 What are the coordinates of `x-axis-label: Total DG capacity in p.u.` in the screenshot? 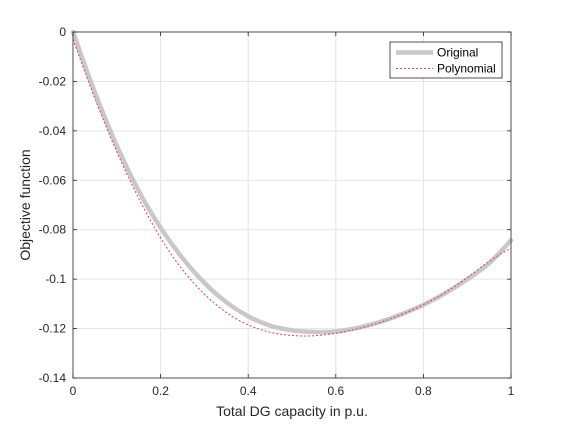 It's located at (292, 411).